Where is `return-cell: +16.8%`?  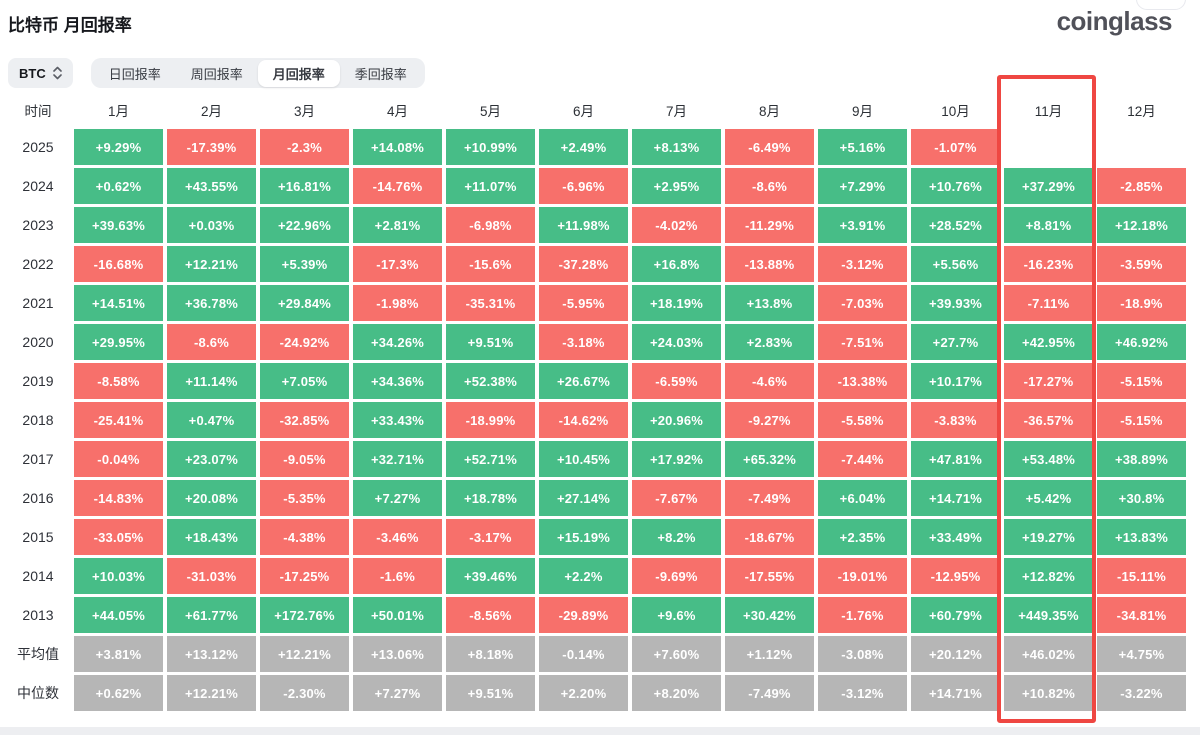 return-cell: +16.8% is located at coordinates (676, 264).